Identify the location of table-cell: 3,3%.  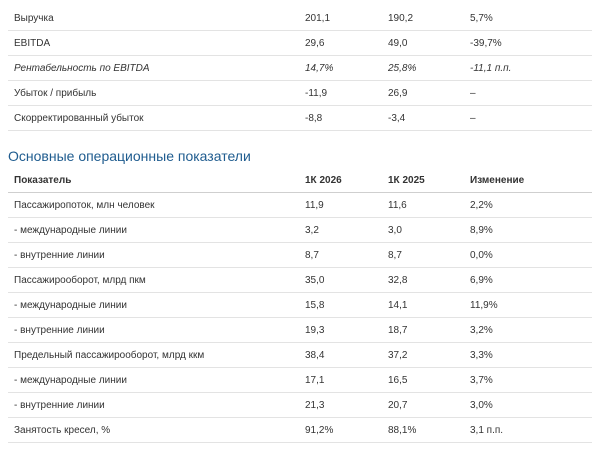
(528, 355).